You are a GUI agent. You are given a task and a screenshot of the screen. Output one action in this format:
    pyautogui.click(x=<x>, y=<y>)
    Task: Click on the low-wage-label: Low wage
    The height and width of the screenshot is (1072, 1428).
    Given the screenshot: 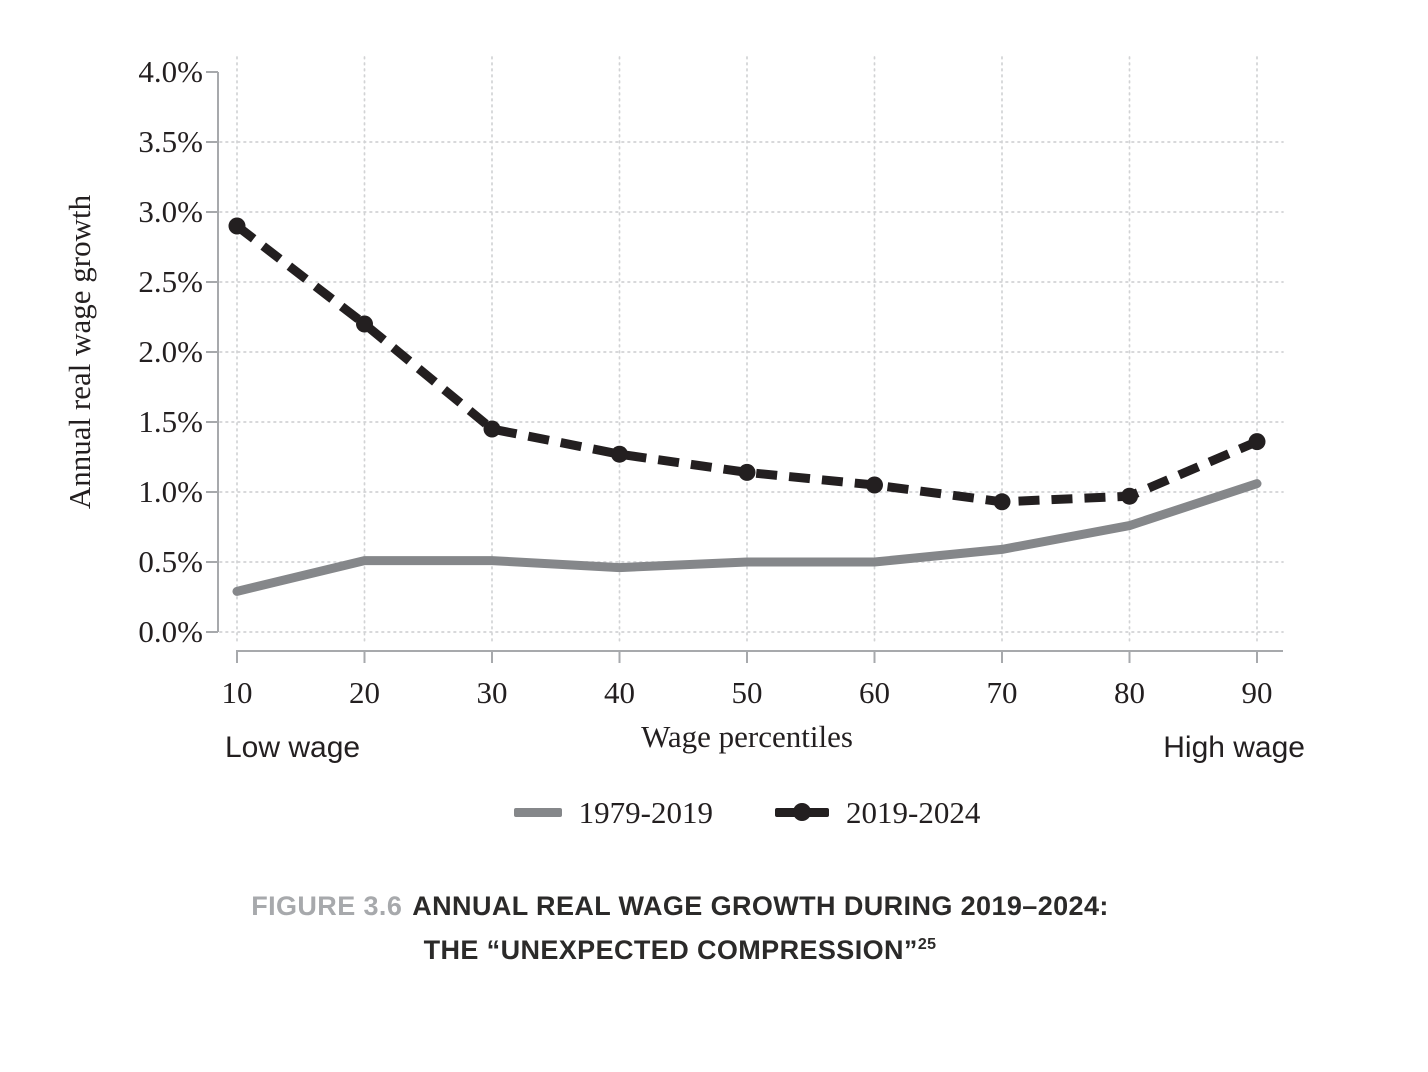 What is the action you would take?
    pyautogui.click(x=292, y=747)
    